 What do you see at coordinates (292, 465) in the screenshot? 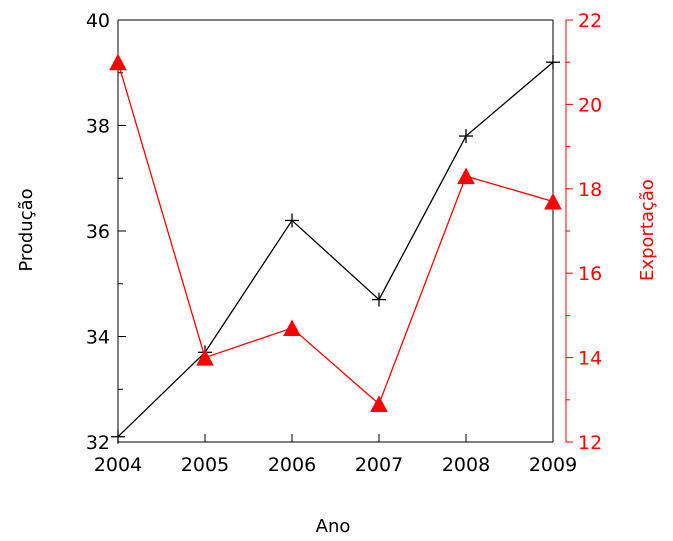
I see `x-tick-label: 2006` at bounding box center [292, 465].